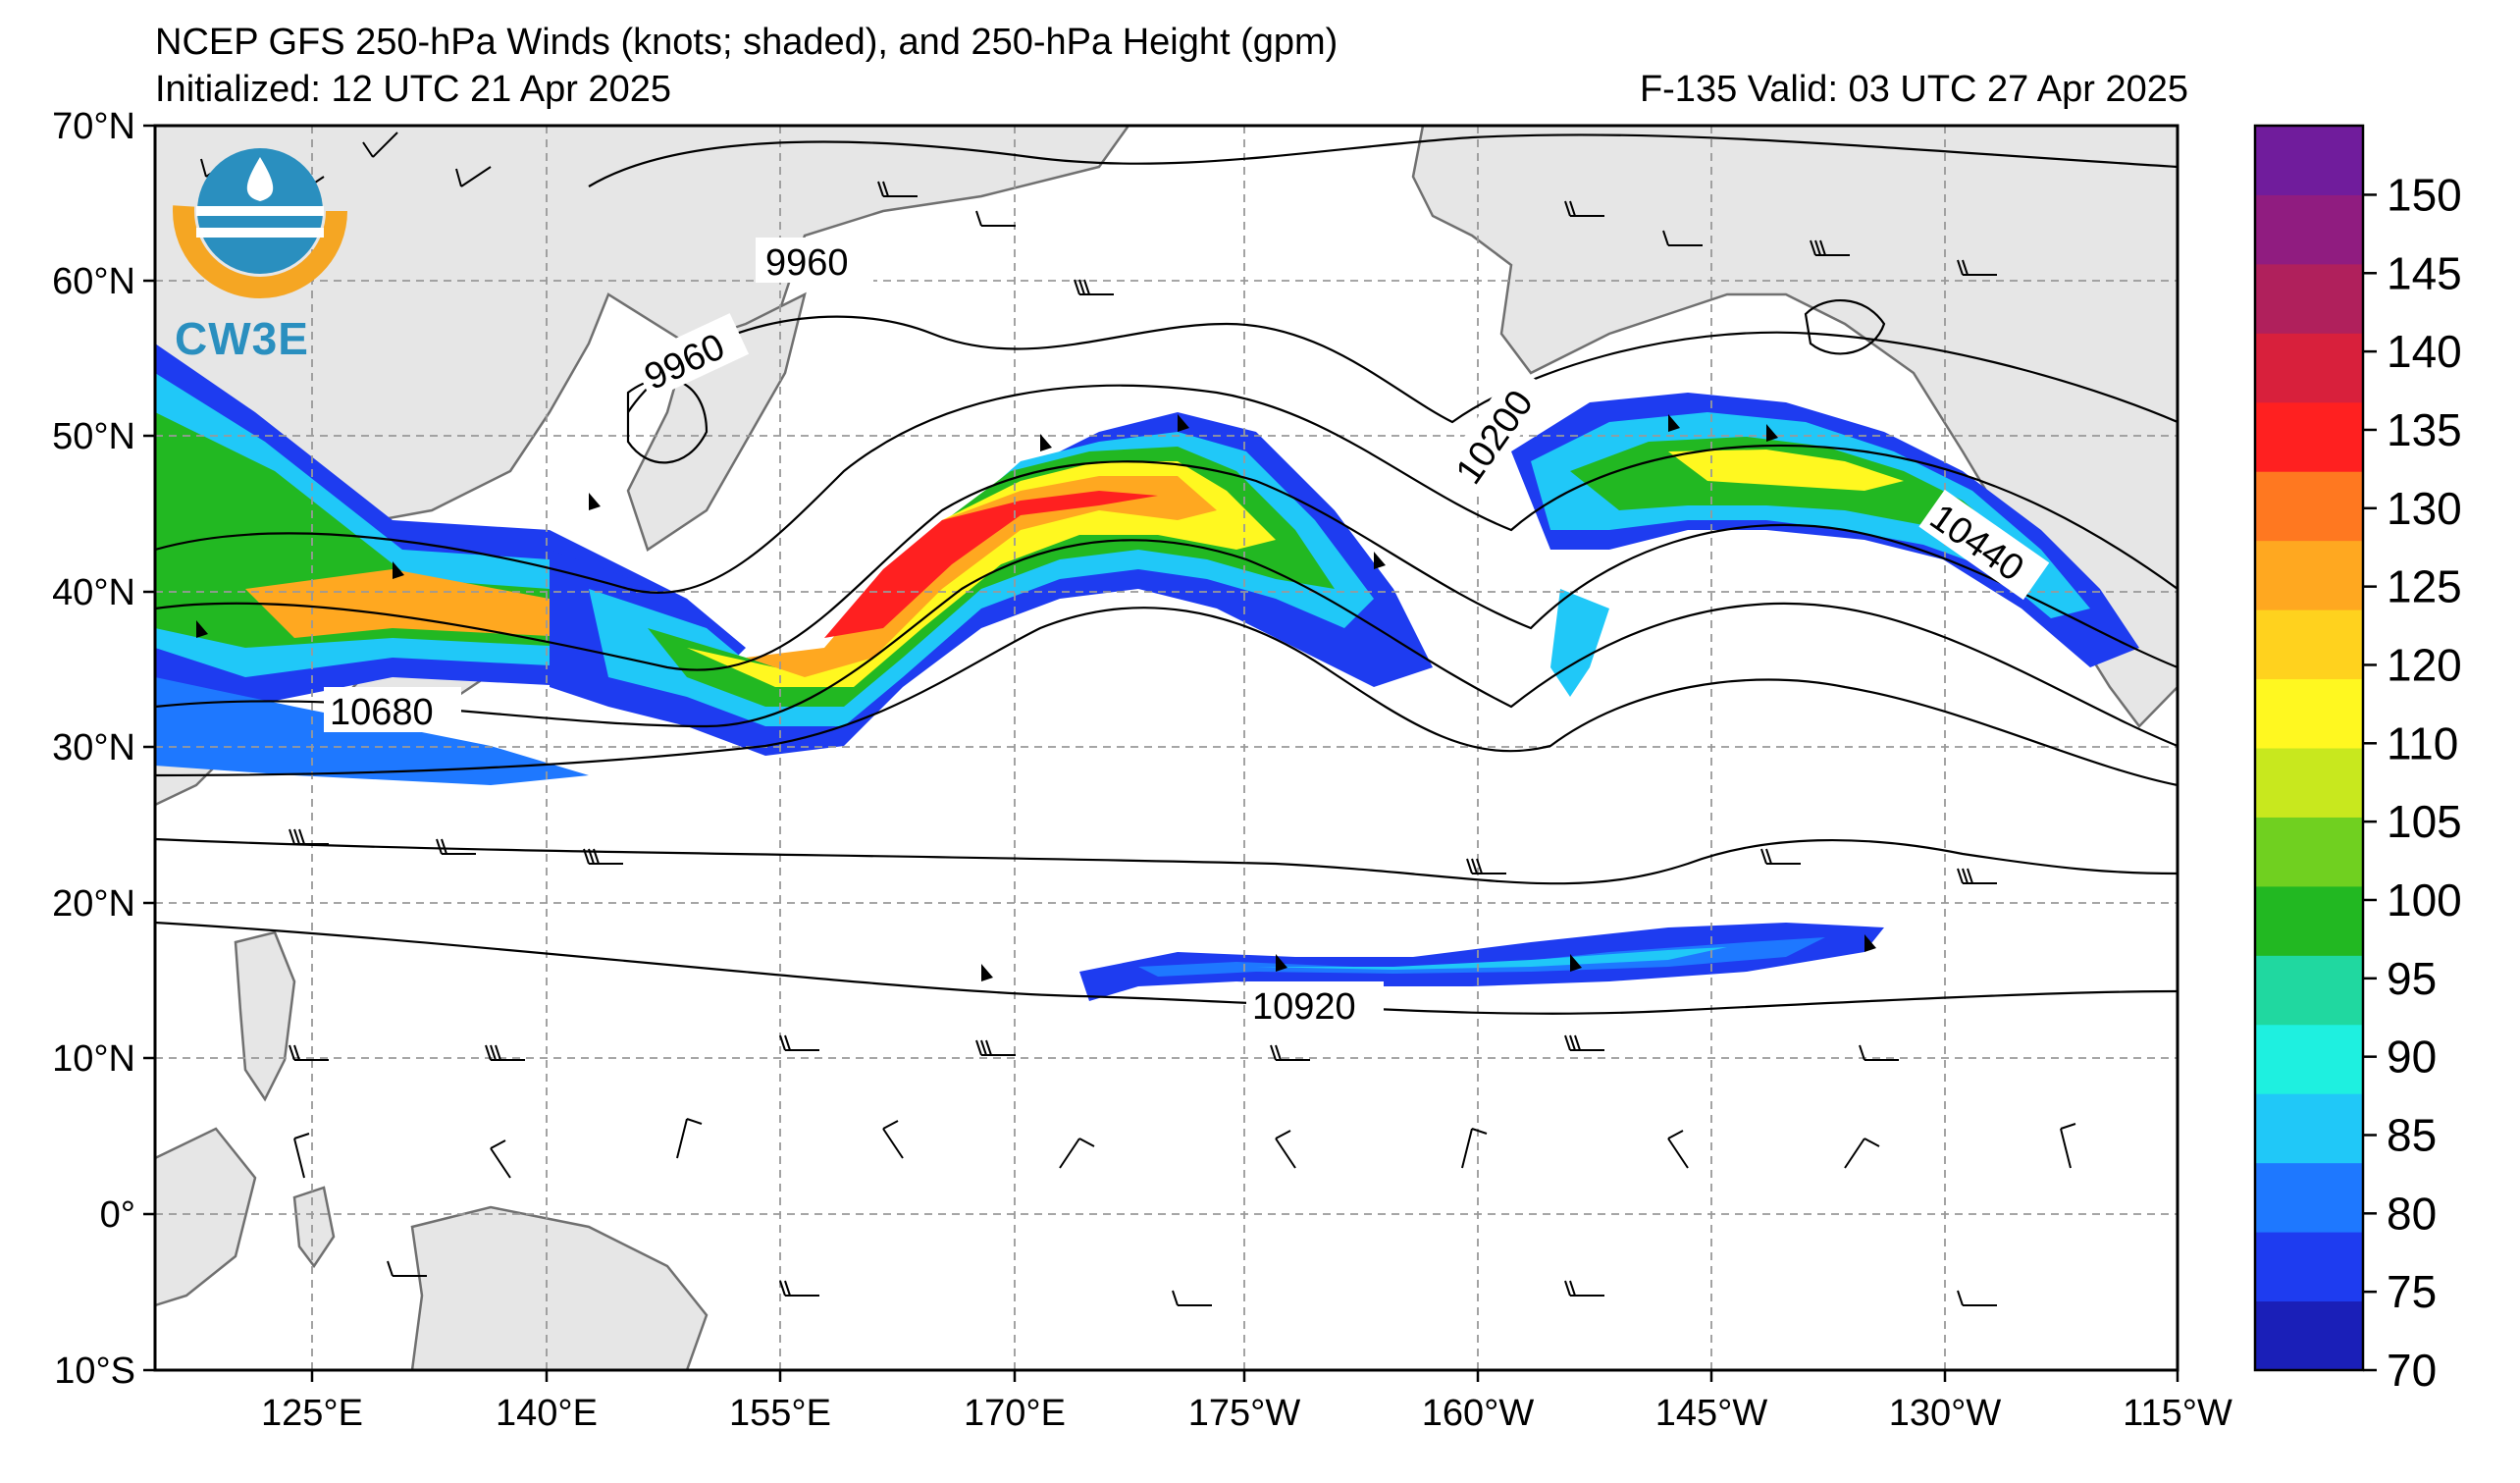 The width and height of the screenshot is (2520, 1483). Describe the element at coordinates (1945, 1414) in the screenshot. I see `lon-tick-label: 130°W` at that location.